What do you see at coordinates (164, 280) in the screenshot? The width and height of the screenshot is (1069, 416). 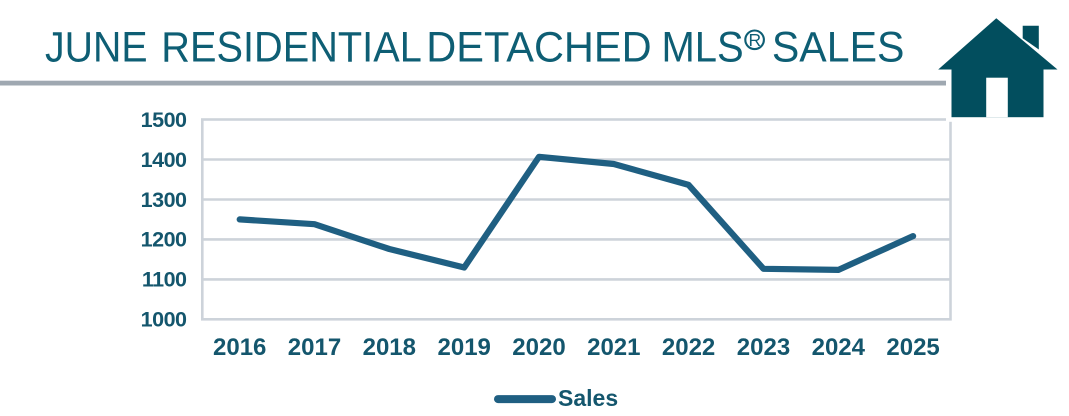 I see `svg-text: 1100` at bounding box center [164, 280].